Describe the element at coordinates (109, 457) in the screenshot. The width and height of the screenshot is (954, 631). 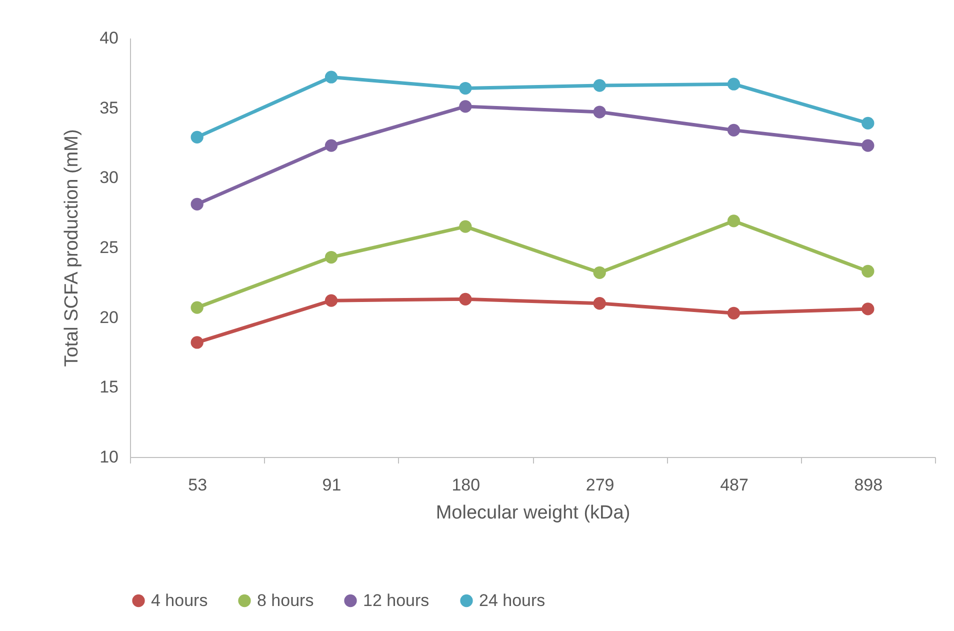
I see `y-tick-label: 10` at that location.